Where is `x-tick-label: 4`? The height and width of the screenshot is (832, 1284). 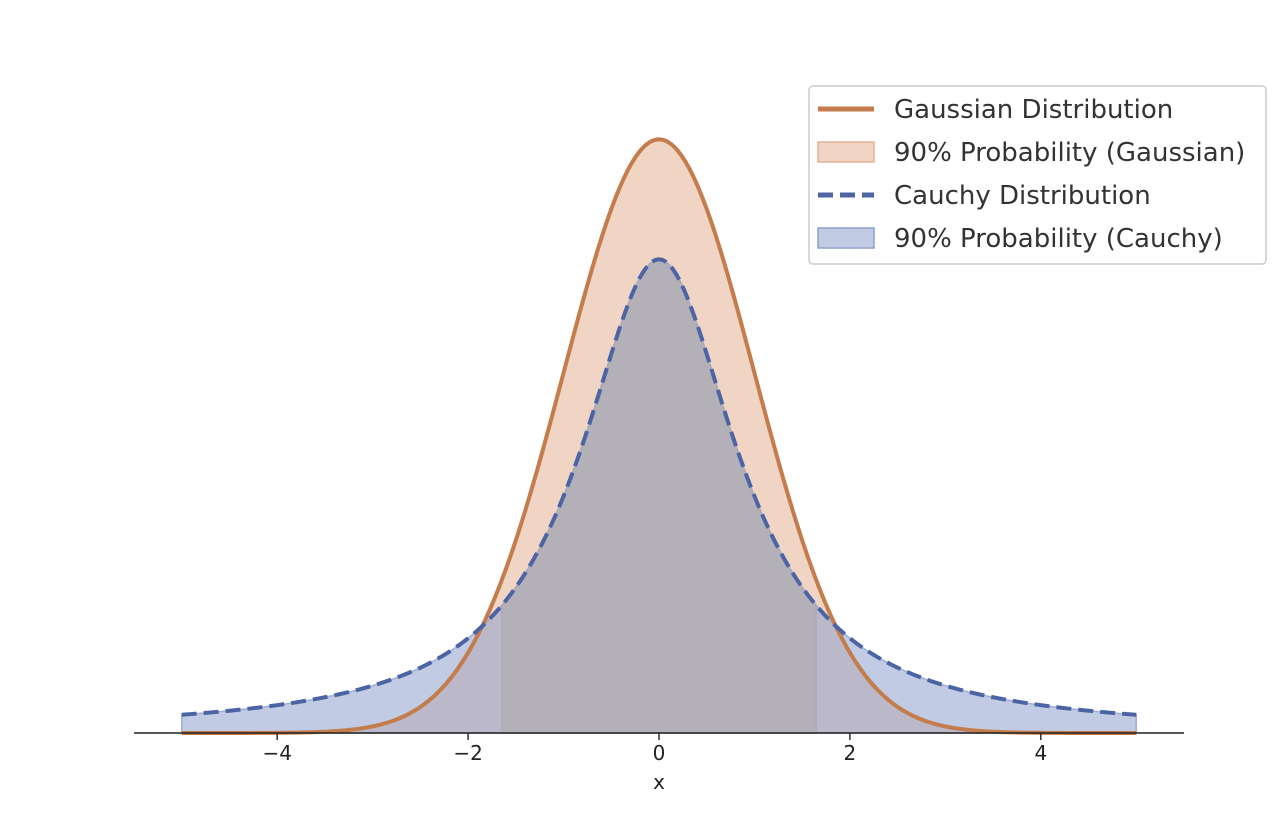
x-tick-label: 4 is located at coordinates (1040, 753).